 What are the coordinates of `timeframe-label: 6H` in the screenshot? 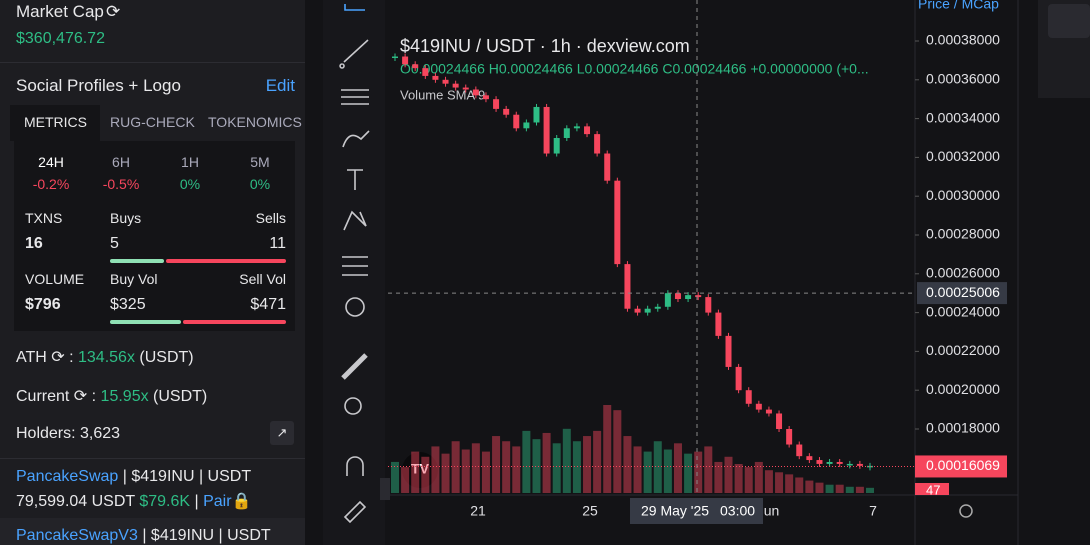 It's located at (121, 162).